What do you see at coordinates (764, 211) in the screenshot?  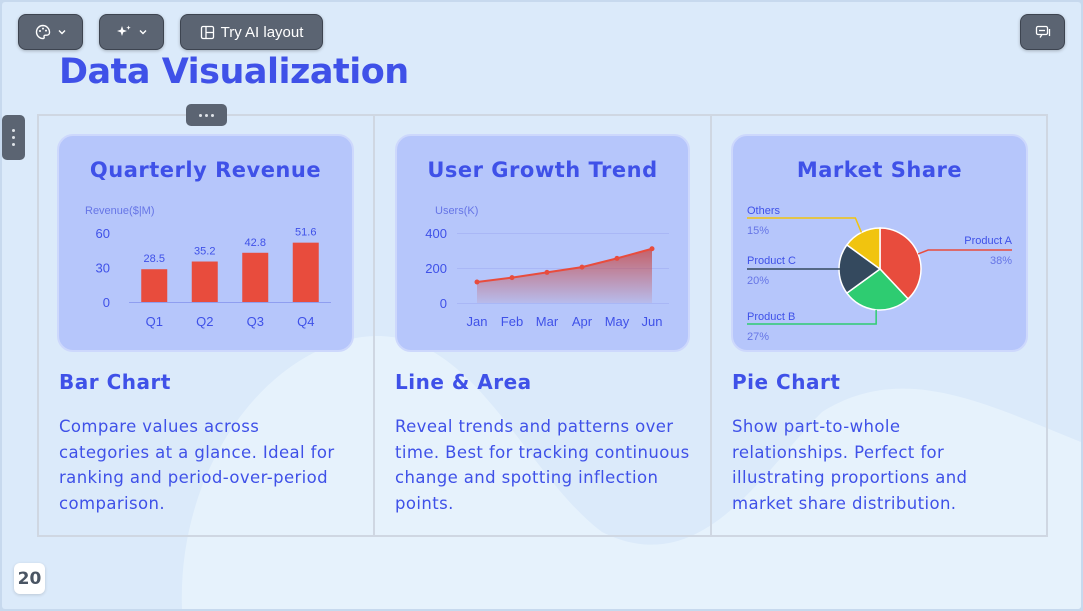 I see `slice-label: Others` at bounding box center [764, 211].